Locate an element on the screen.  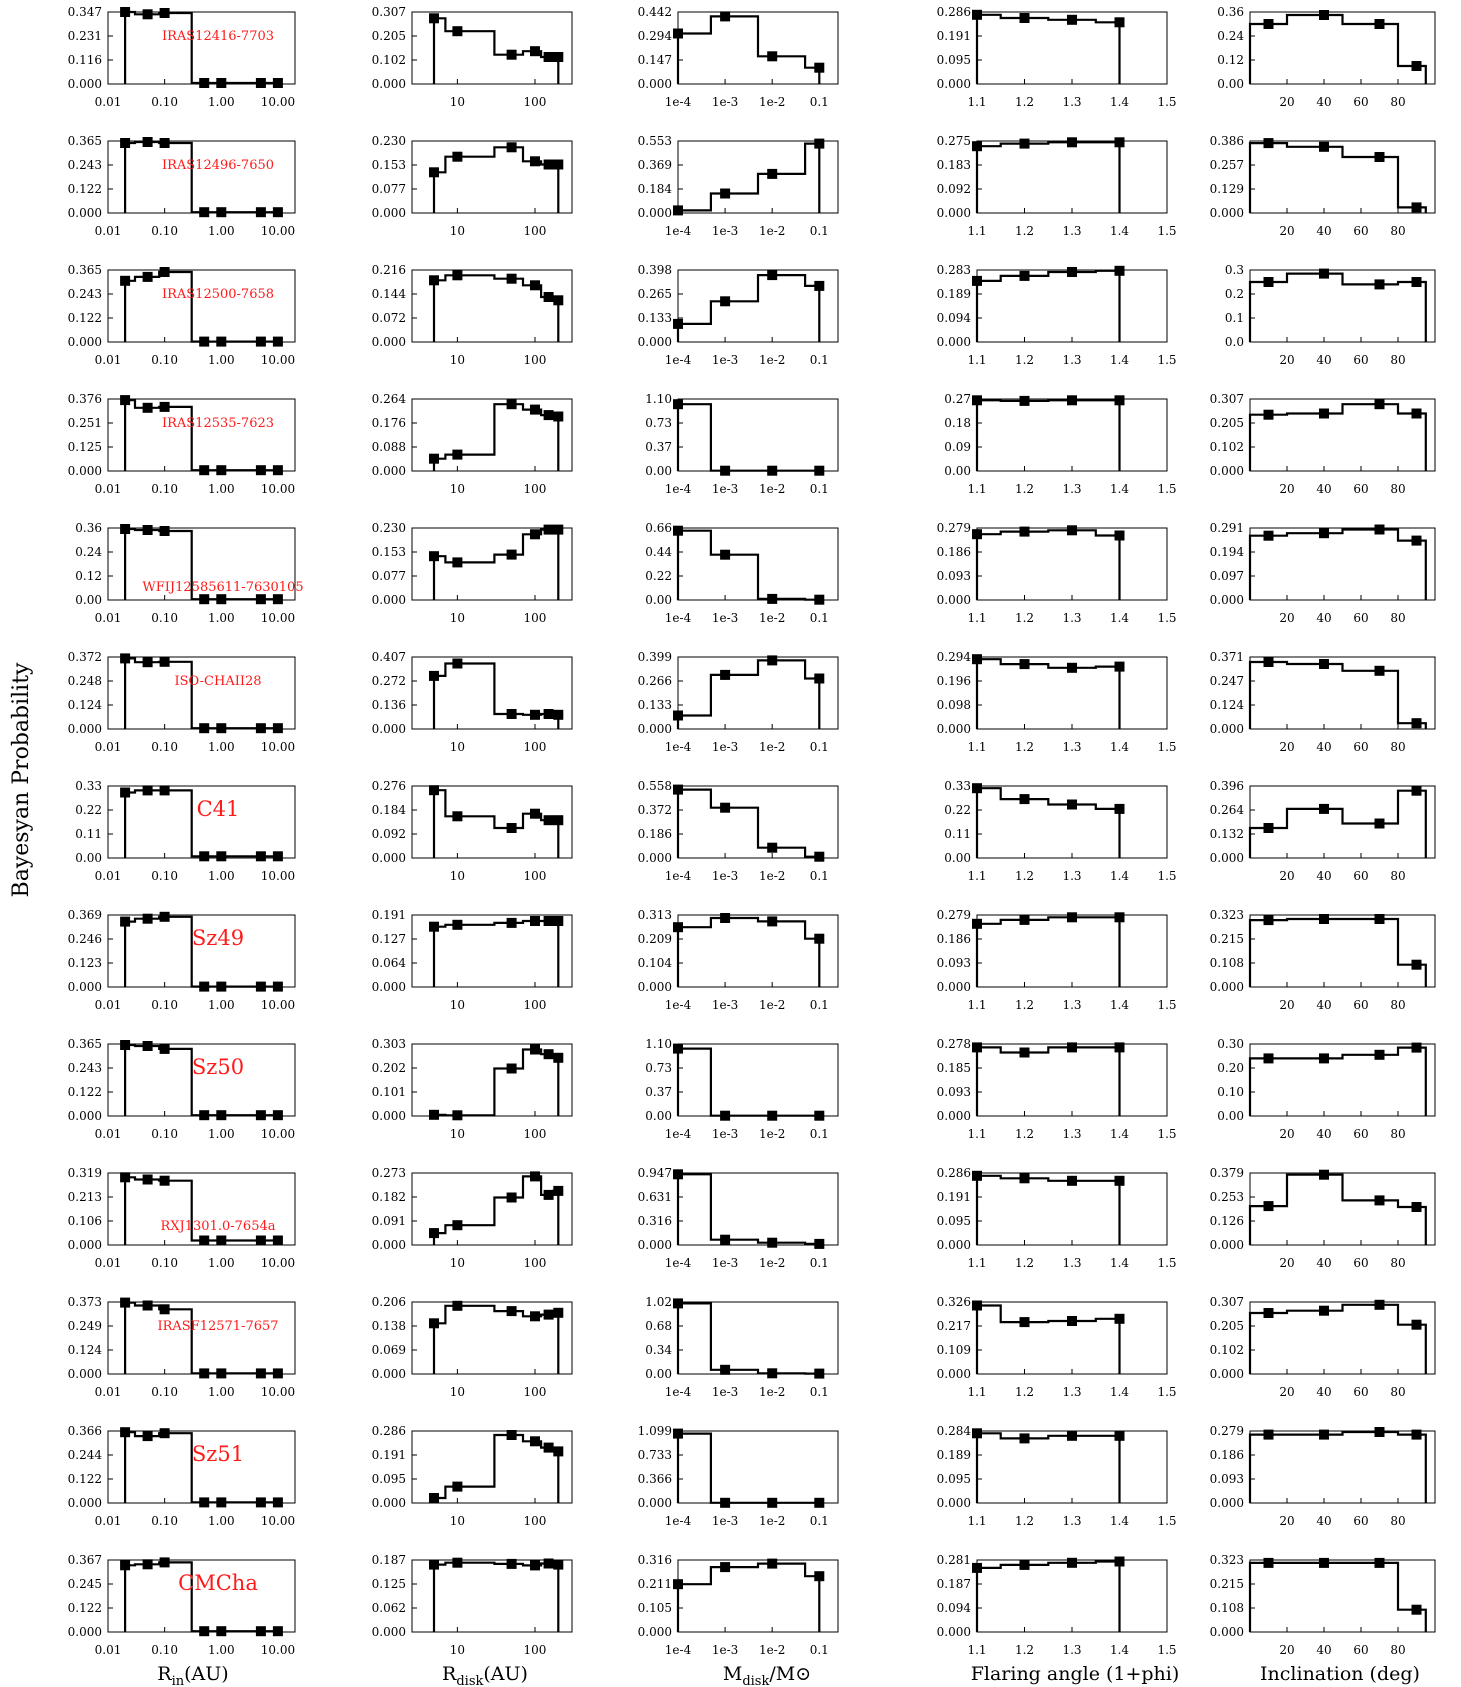
x-tick-label: 1e-2 is located at coordinates (772, 876).